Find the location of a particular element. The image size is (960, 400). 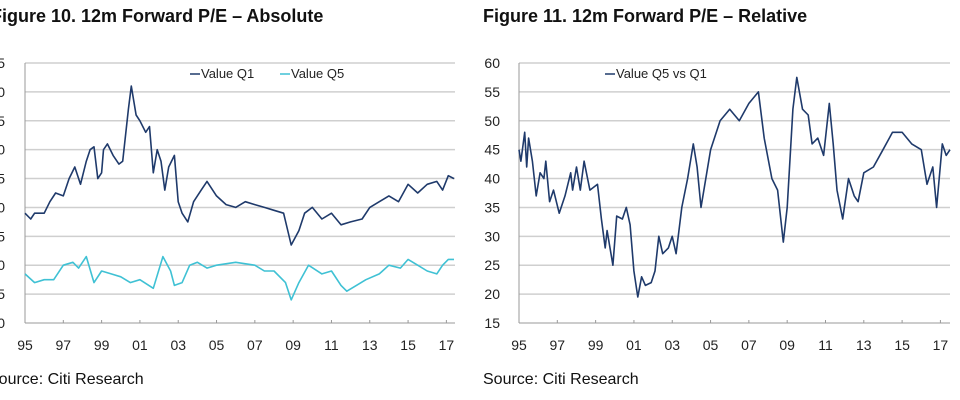

y-tick-label: 10 is located at coordinates (2, 265).